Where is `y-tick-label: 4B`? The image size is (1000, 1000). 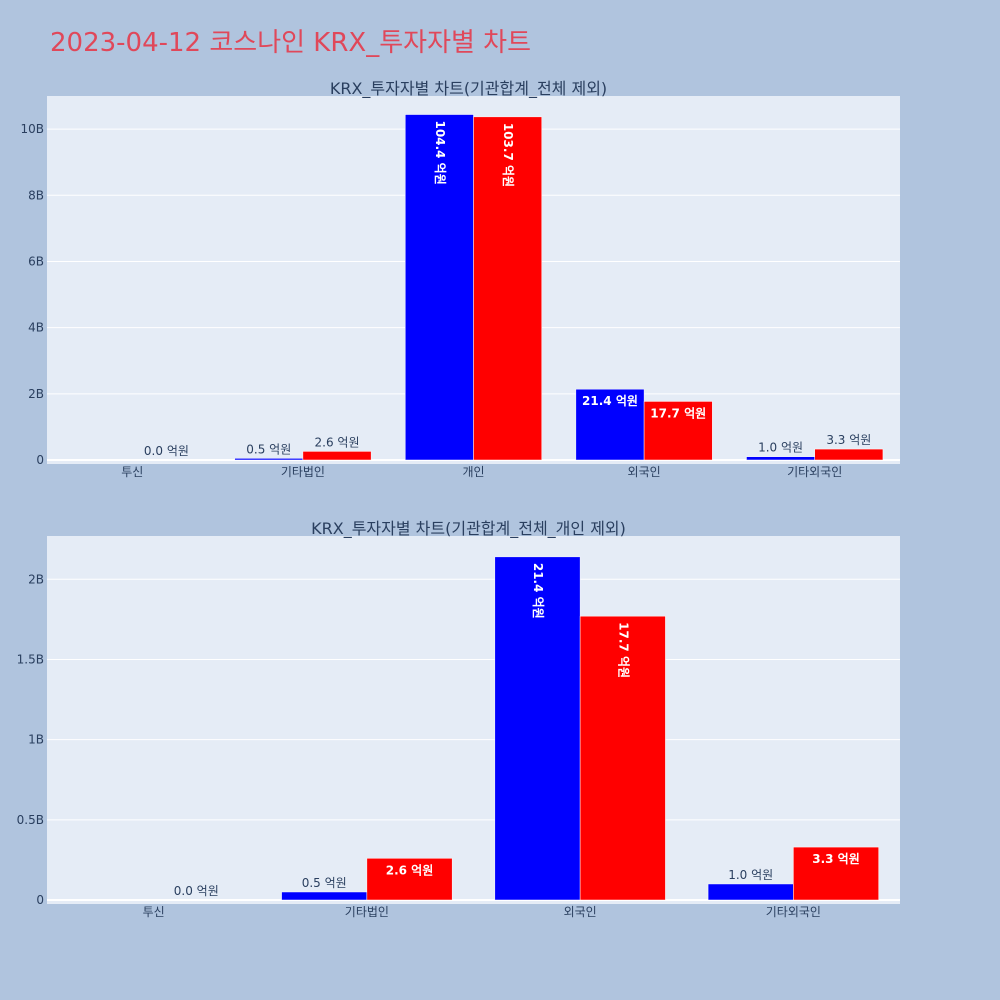
y-tick-label: 4B is located at coordinates (36, 328).